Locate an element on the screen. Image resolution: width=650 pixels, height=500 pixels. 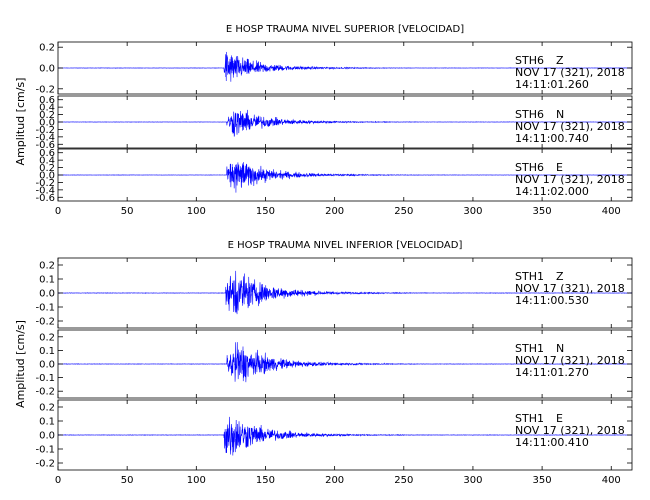
chart-title: E HOSP TRAUMA NIVEL INFERIOR [VELOCIDAD] is located at coordinates (345, 245).